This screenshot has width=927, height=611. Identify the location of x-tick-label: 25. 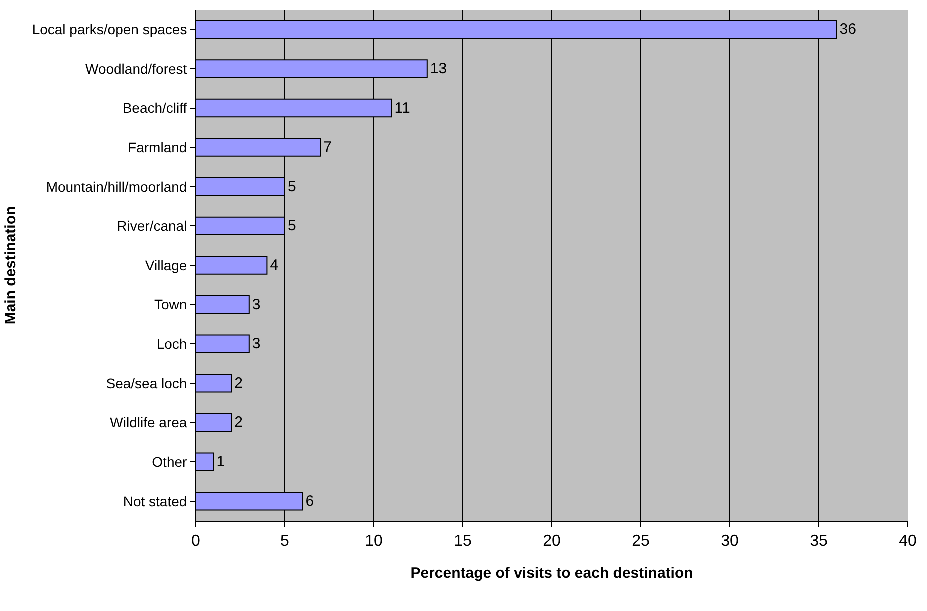
(641, 541).